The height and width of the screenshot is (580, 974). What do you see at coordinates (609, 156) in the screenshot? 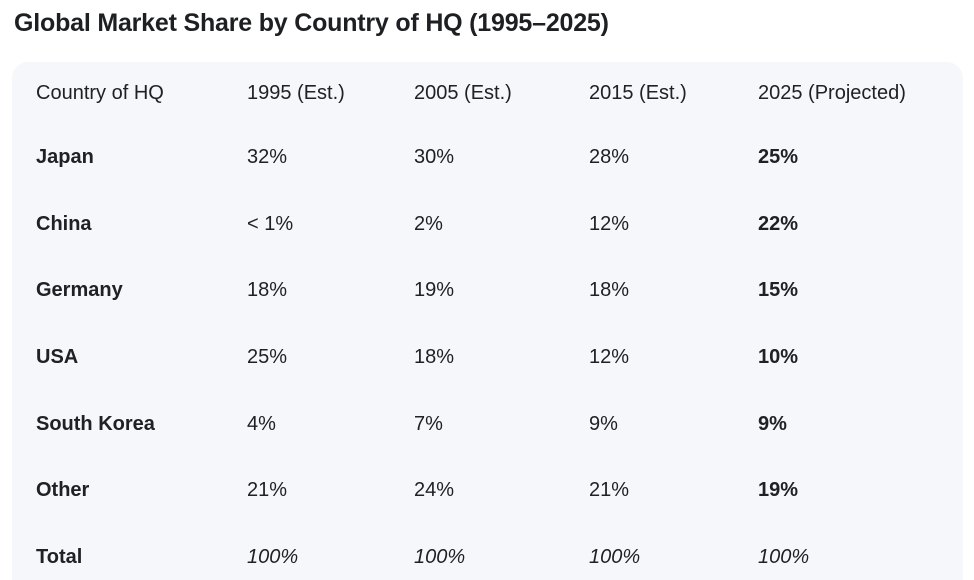
I see `value-cell: 28%` at bounding box center [609, 156].